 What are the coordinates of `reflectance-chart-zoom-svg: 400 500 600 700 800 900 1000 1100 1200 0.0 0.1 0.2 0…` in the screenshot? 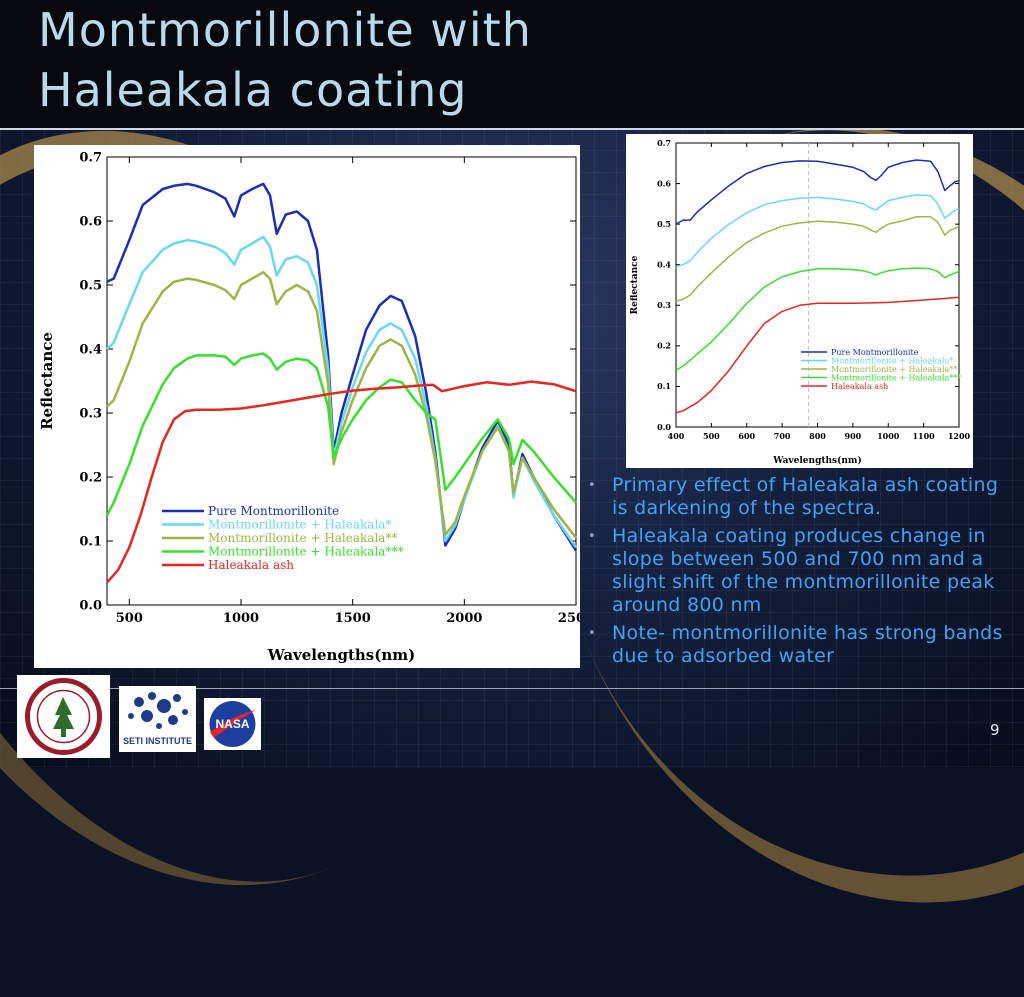 It's located at (800, 302).